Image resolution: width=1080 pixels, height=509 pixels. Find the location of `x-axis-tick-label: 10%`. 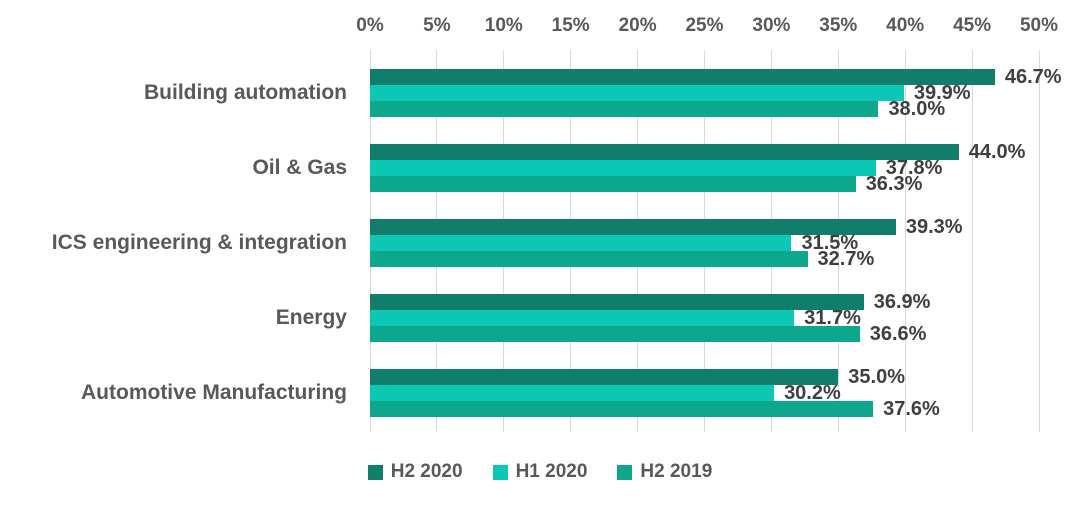

x-axis-tick-label: 10% is located at coordinates (503, 25).